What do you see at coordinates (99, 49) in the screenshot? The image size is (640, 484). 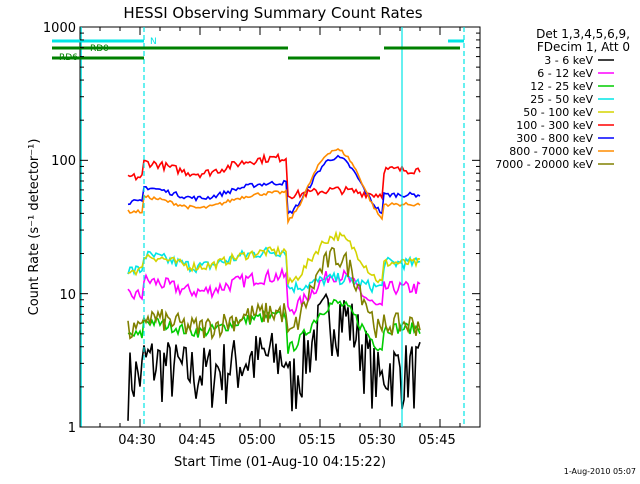 I see `flag-label-rd0: RD0` at bounding box center [99, 49].